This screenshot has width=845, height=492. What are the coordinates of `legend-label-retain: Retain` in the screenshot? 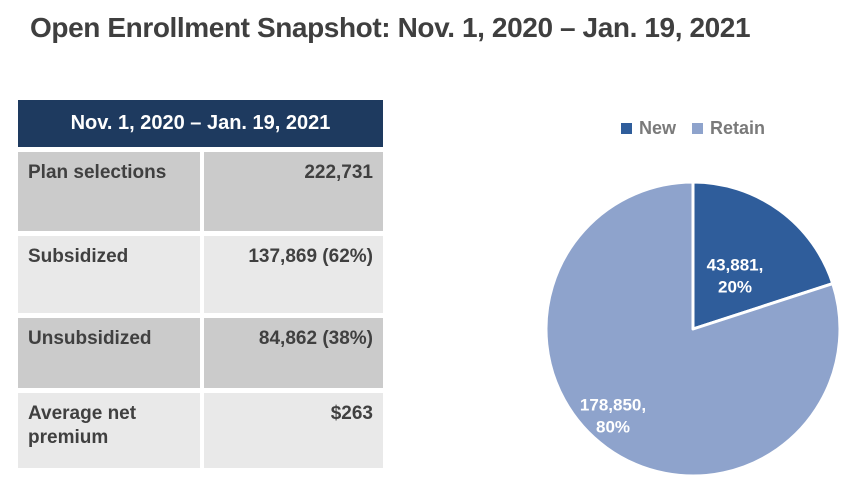 It's located at (738, 128).